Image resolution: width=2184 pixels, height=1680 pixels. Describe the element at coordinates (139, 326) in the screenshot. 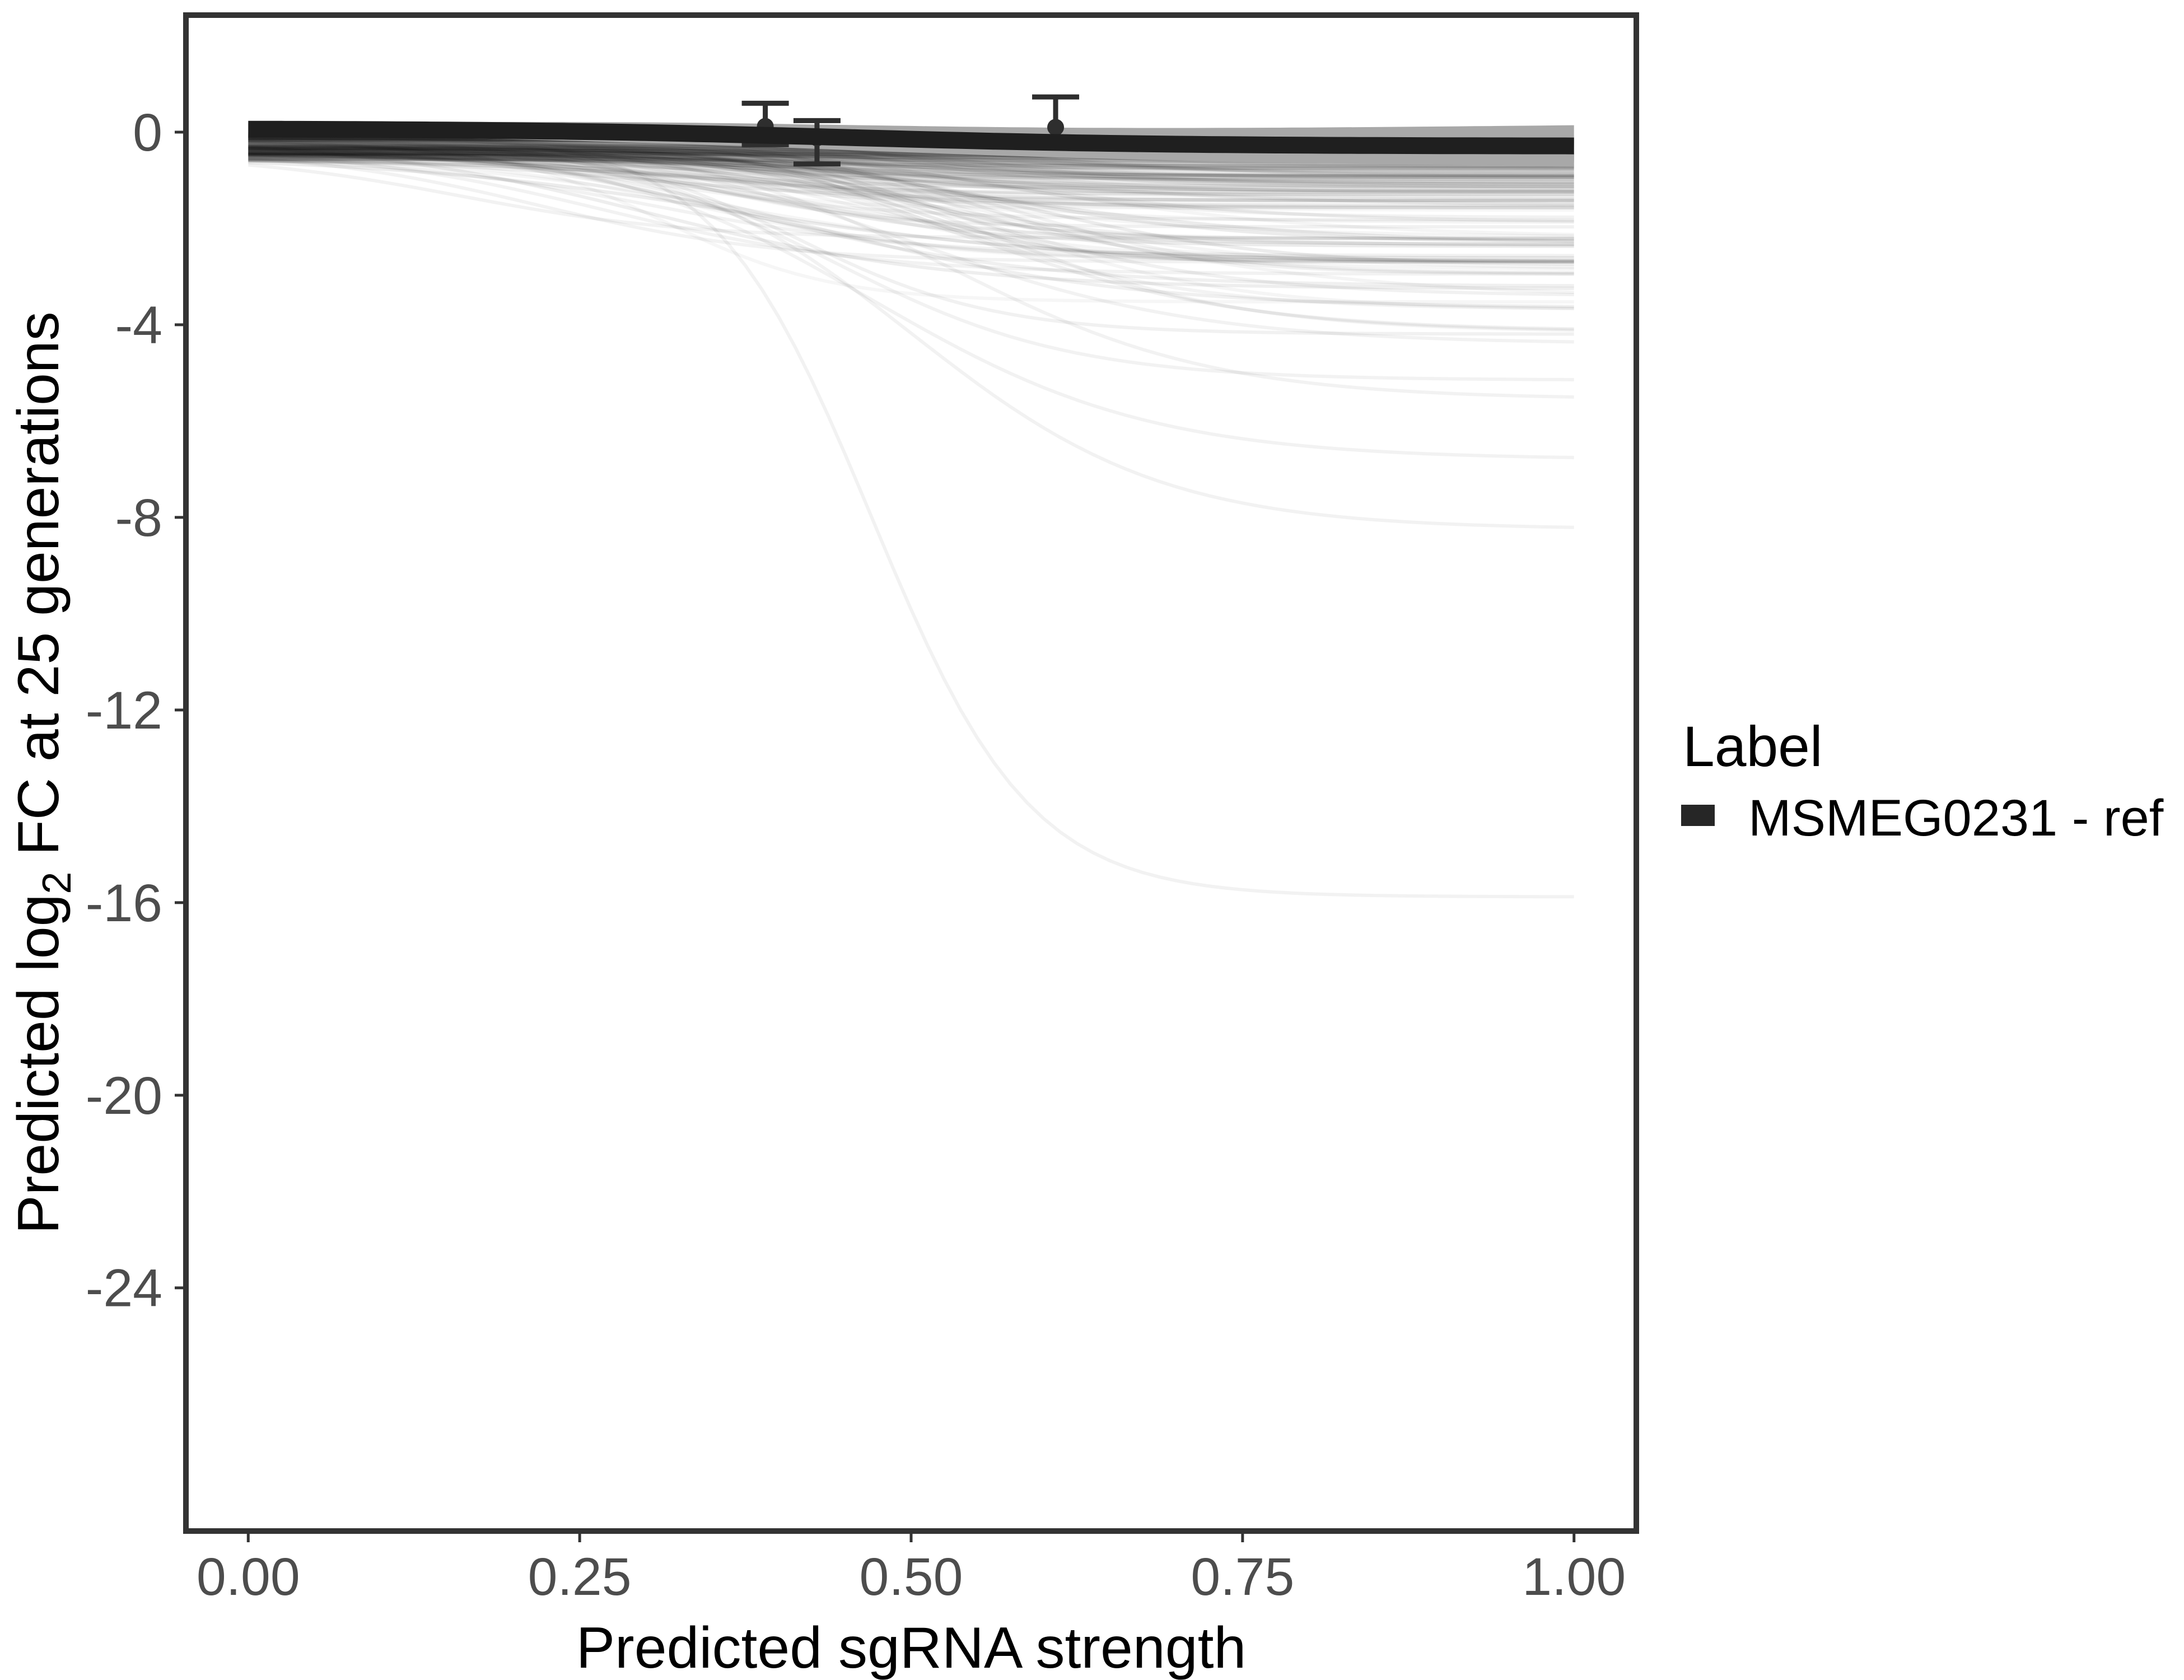

I see `y-tick-label: -4` at that location.